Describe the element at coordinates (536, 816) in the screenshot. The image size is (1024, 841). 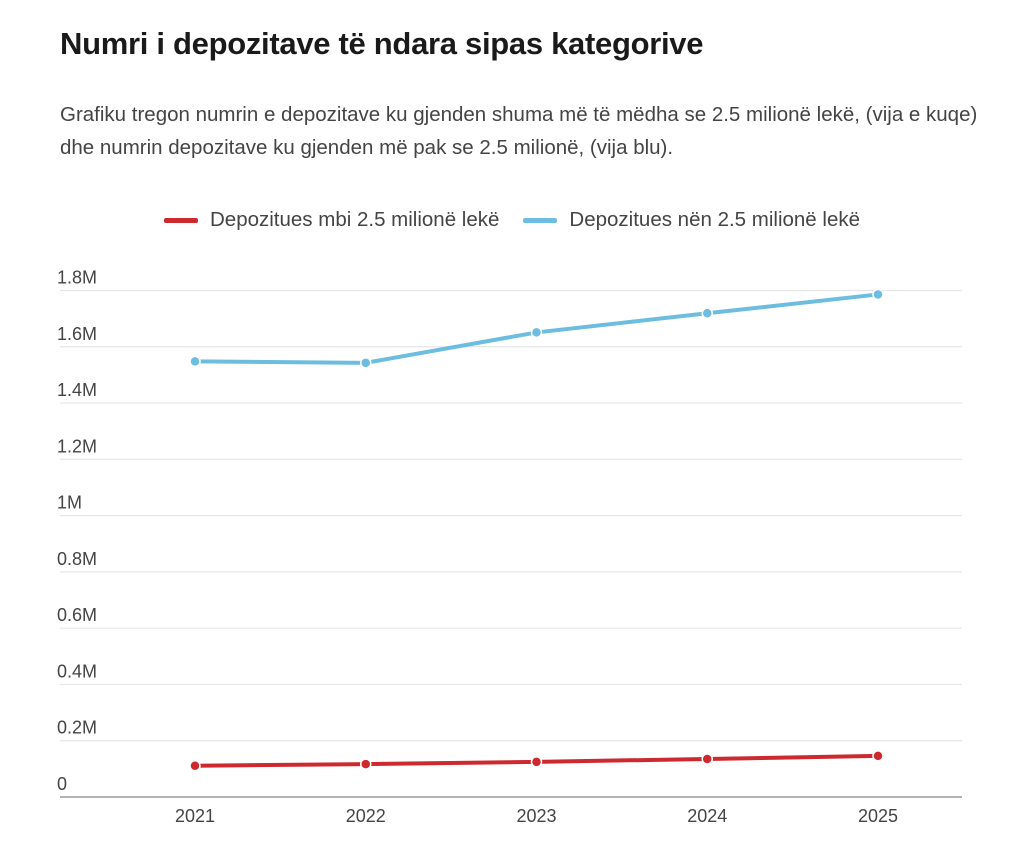
I see `x-tick-label: 2023` at that location.